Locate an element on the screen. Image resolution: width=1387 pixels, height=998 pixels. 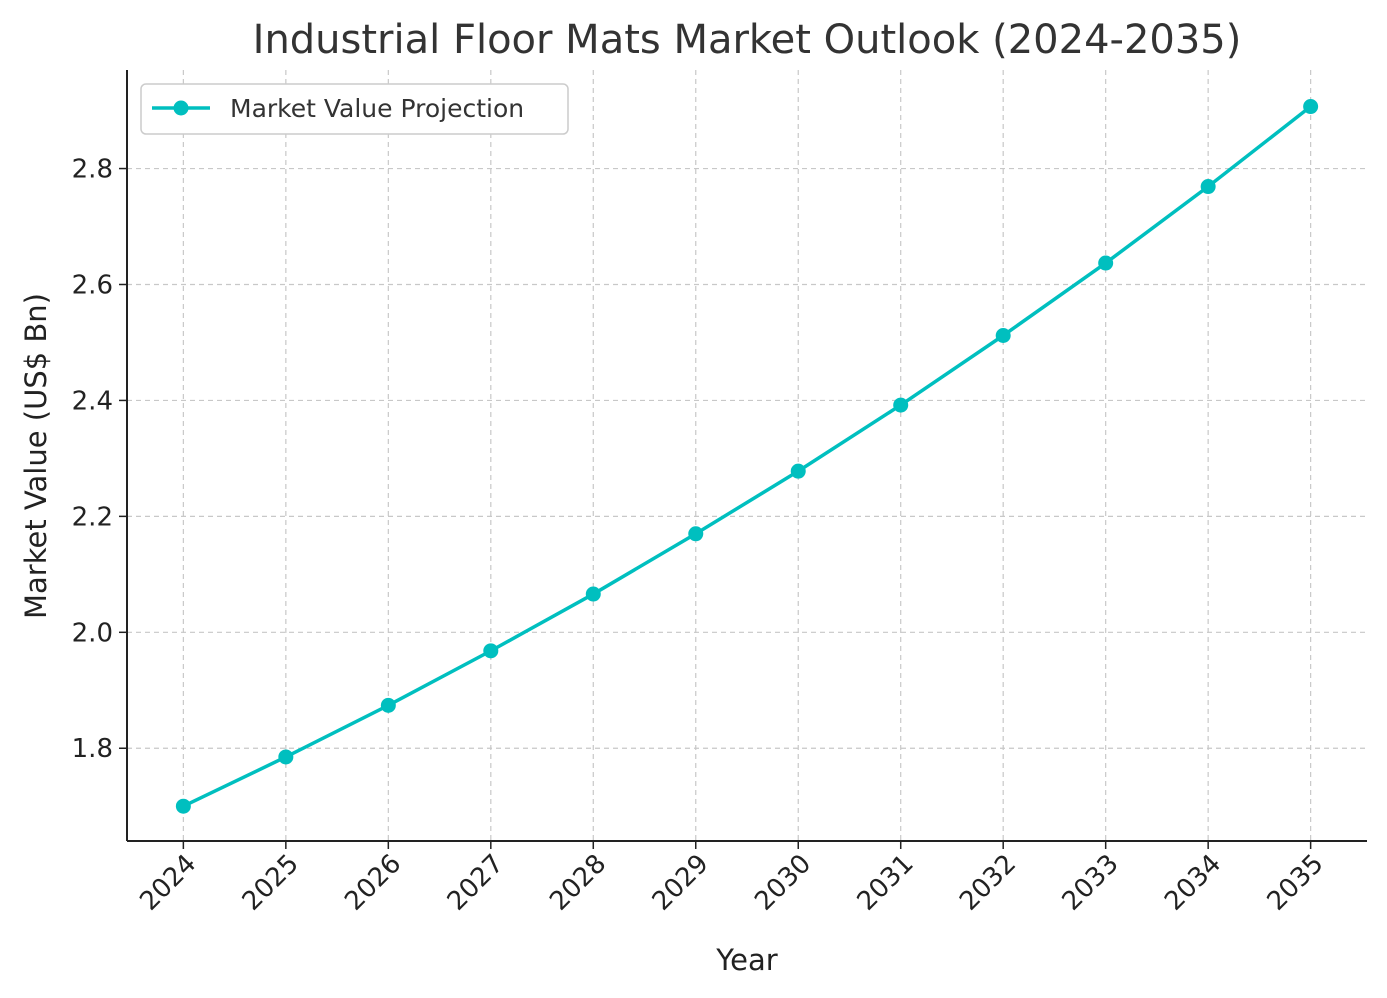
x-tick-label: 2035 is located at coordinates (1296, 883).